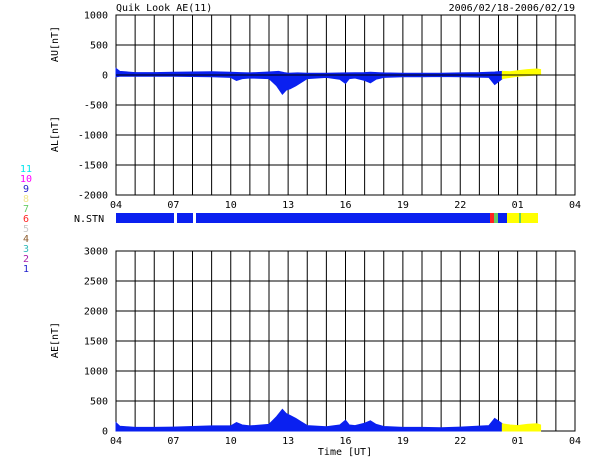 The image size is (590, 460). Describe the element at coordinates (26, 229) in the screenshot. I see `legend-entry: 5` at that location.